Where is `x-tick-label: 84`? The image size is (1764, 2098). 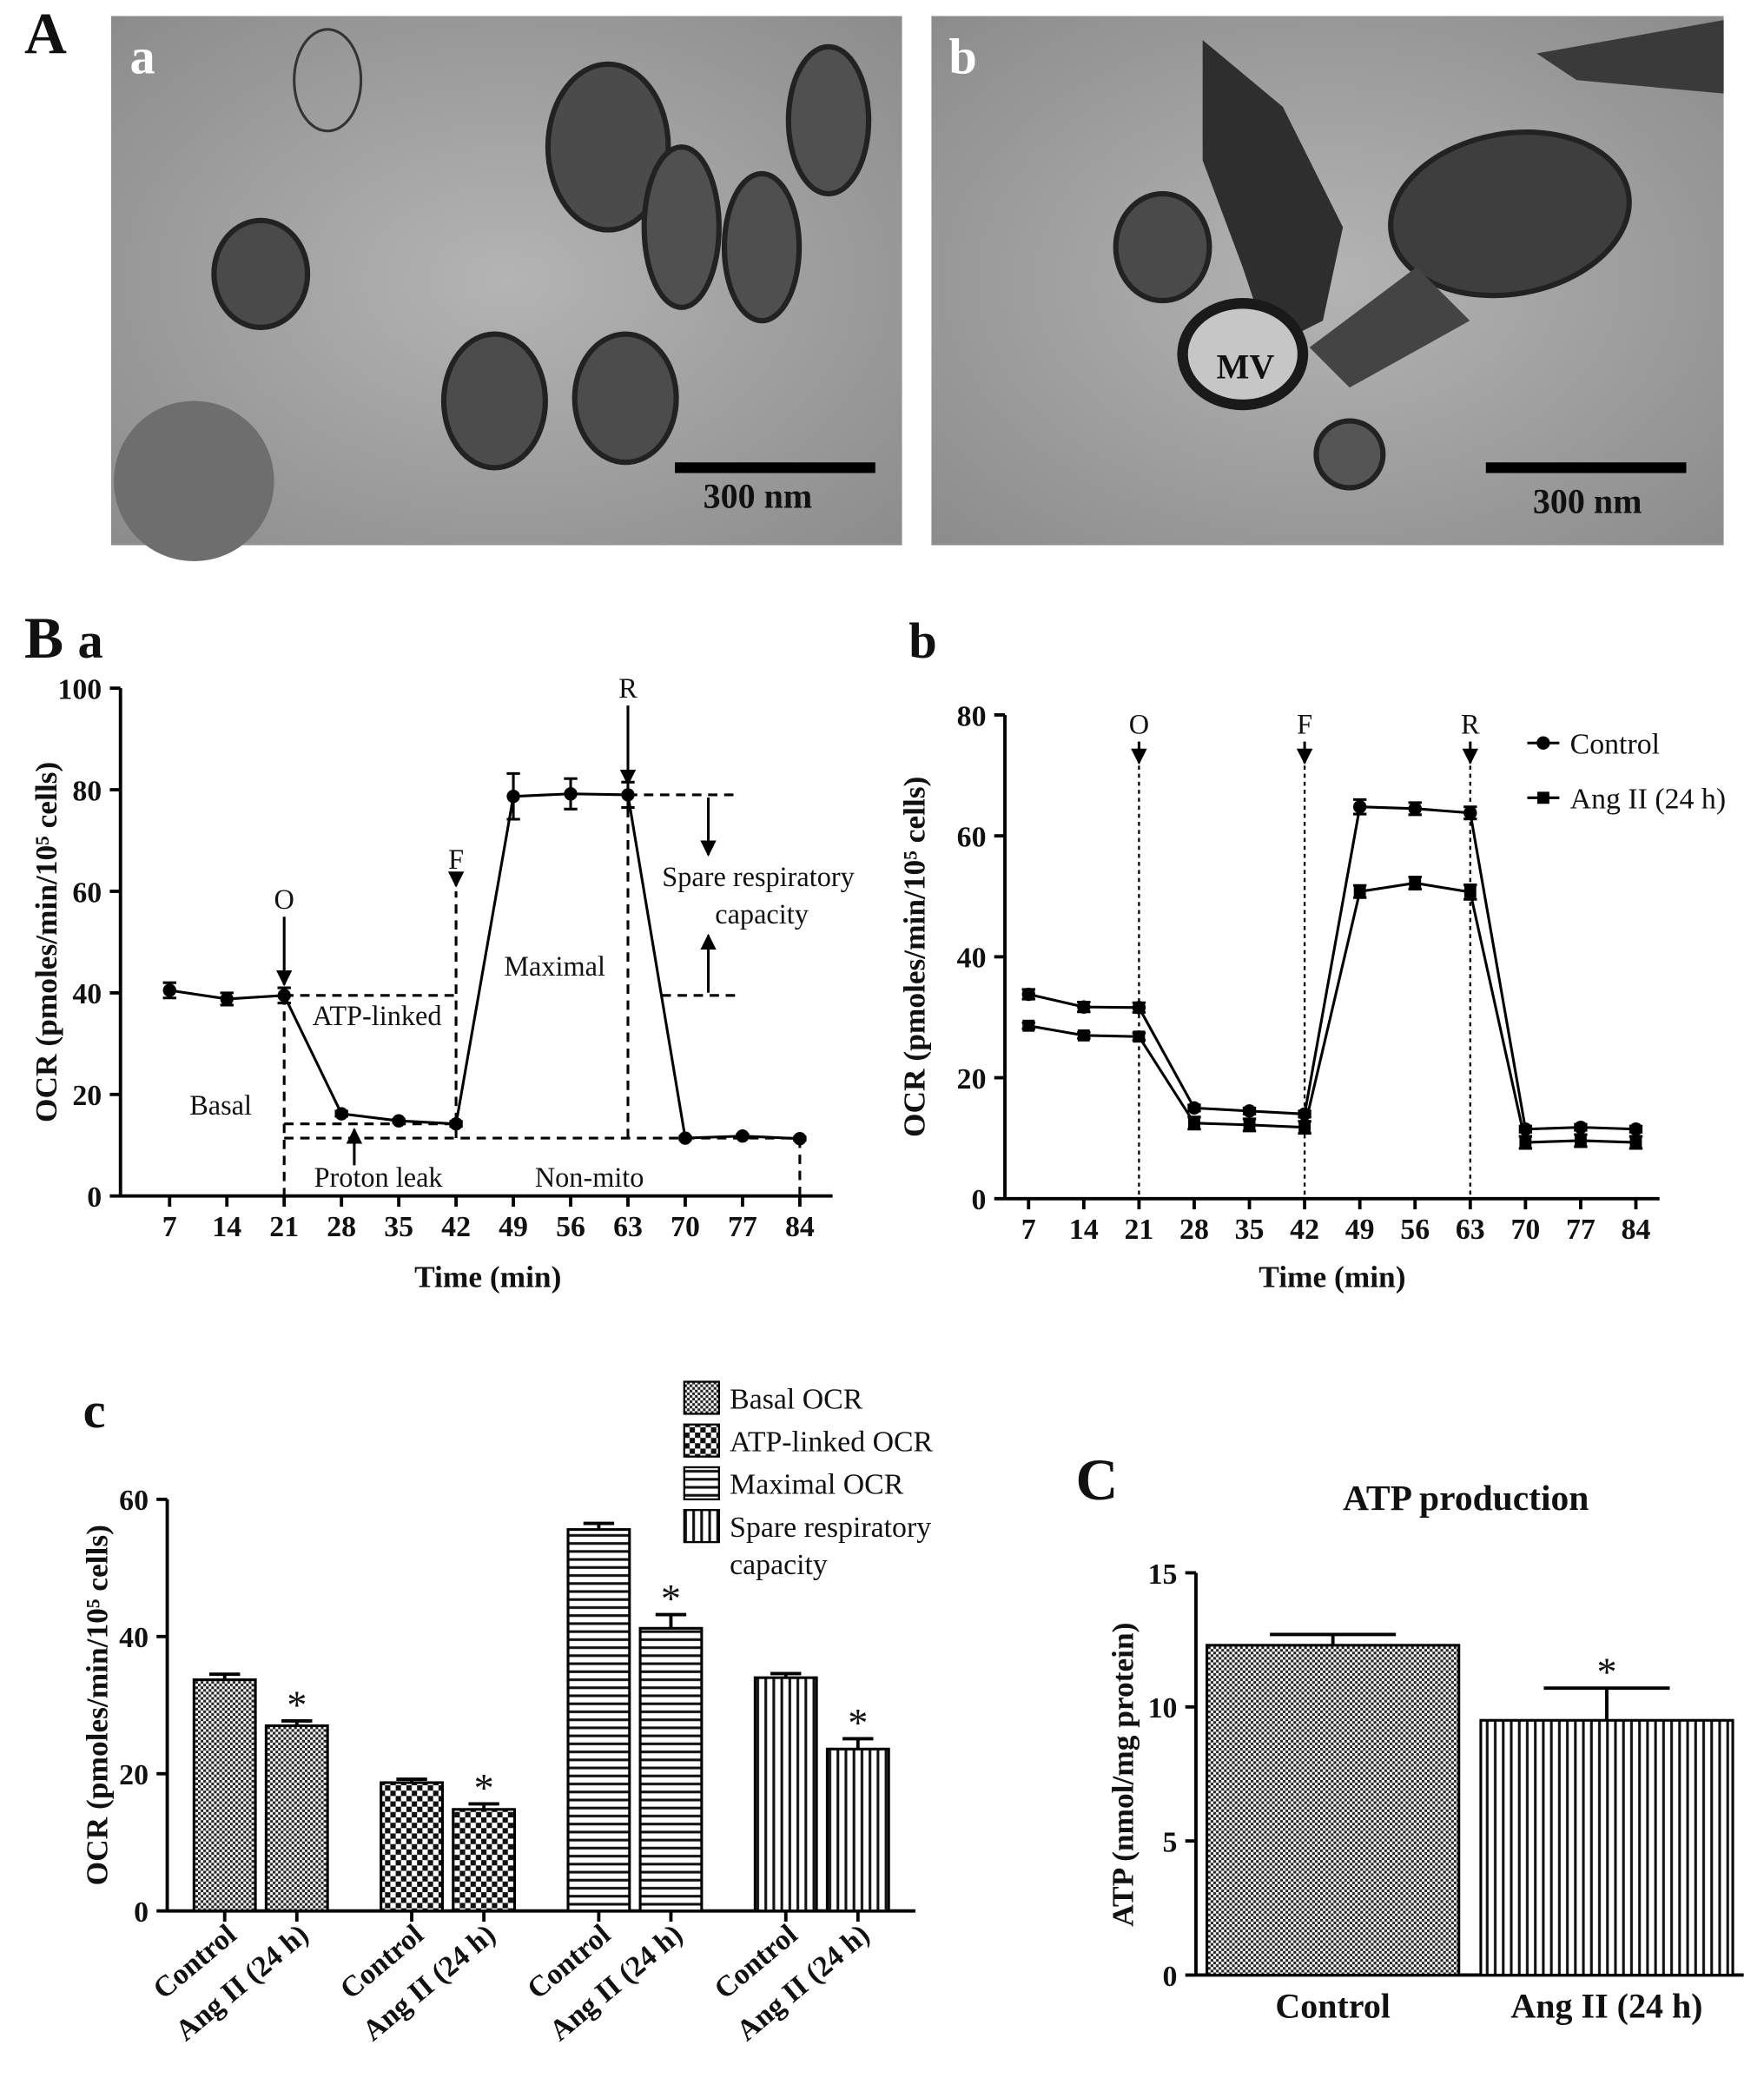
x-tick-label: 84 is located at coordinates (800, 1227).